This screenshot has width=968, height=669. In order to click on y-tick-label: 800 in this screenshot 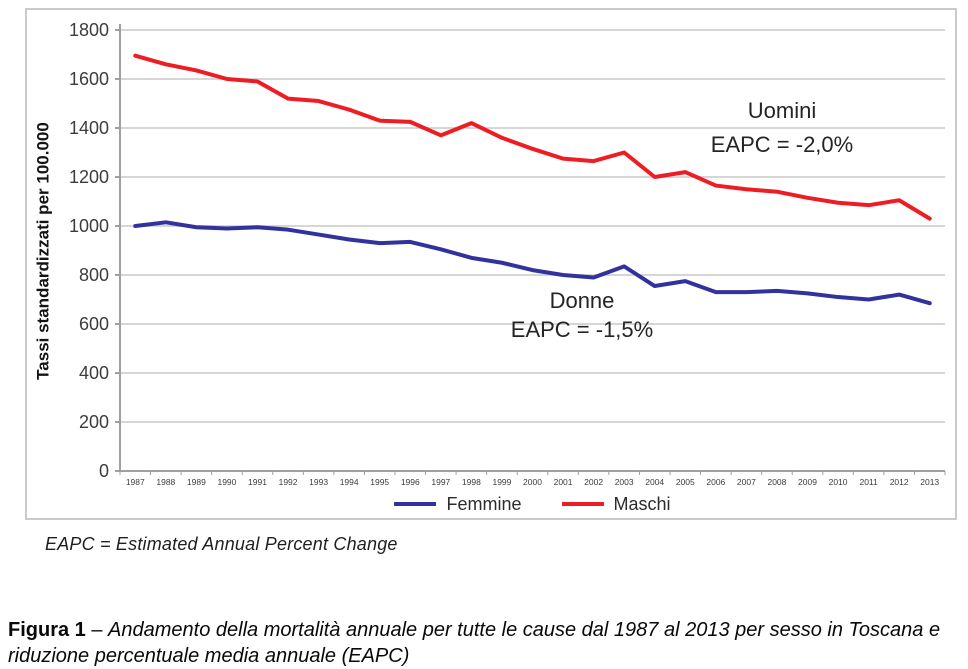, I will do `click(94, 275)`.